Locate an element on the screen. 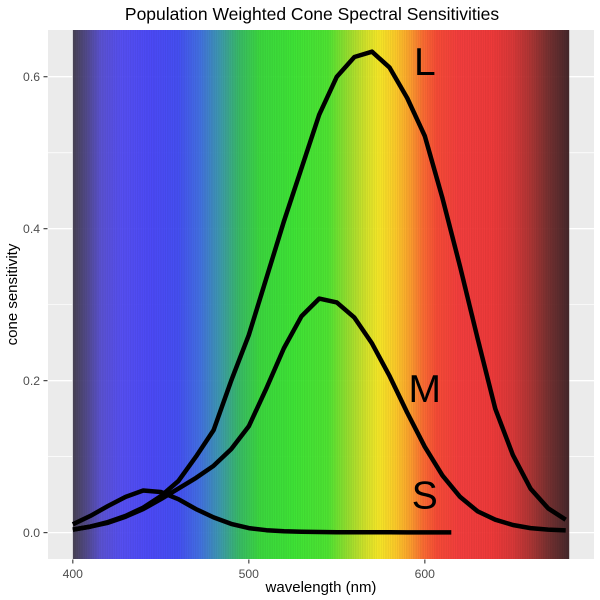  x-axis-tick-marks is located at coordinates (249, 561).